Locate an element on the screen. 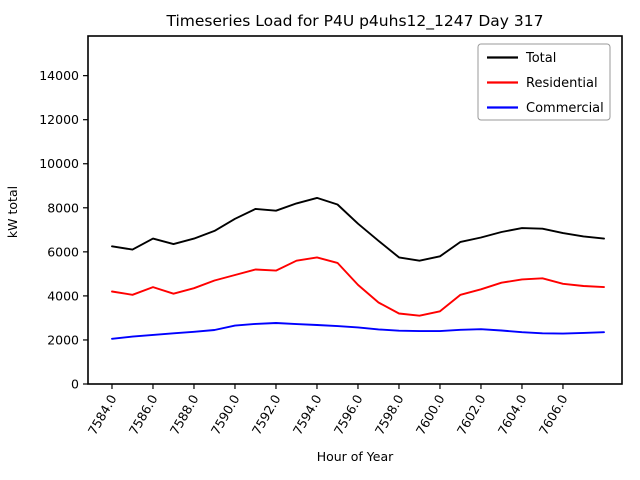 This screenshot has height=480, width=640. x-tick-label: 7590.0 is located at coordinates (225, 414).